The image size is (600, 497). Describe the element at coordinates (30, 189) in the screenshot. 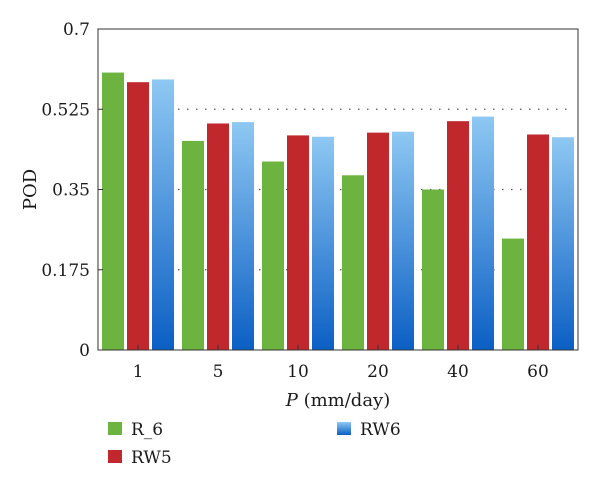

I see `y-axis-title: POD` at that location.